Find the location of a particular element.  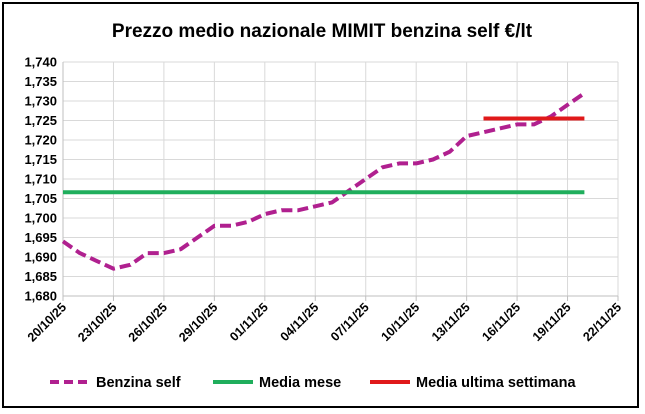

x-tick-label: 19/11/25 is located at coordinates (552, 322).